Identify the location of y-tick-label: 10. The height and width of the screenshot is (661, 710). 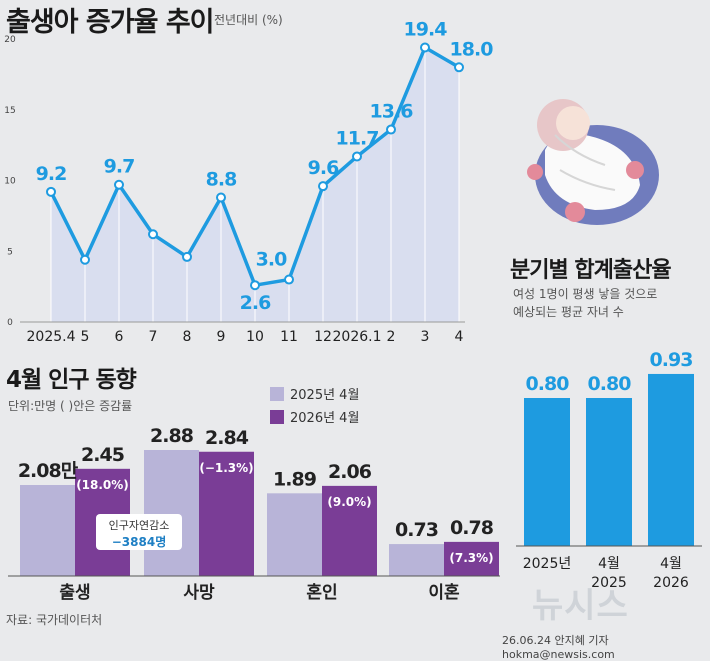
(10, 182).